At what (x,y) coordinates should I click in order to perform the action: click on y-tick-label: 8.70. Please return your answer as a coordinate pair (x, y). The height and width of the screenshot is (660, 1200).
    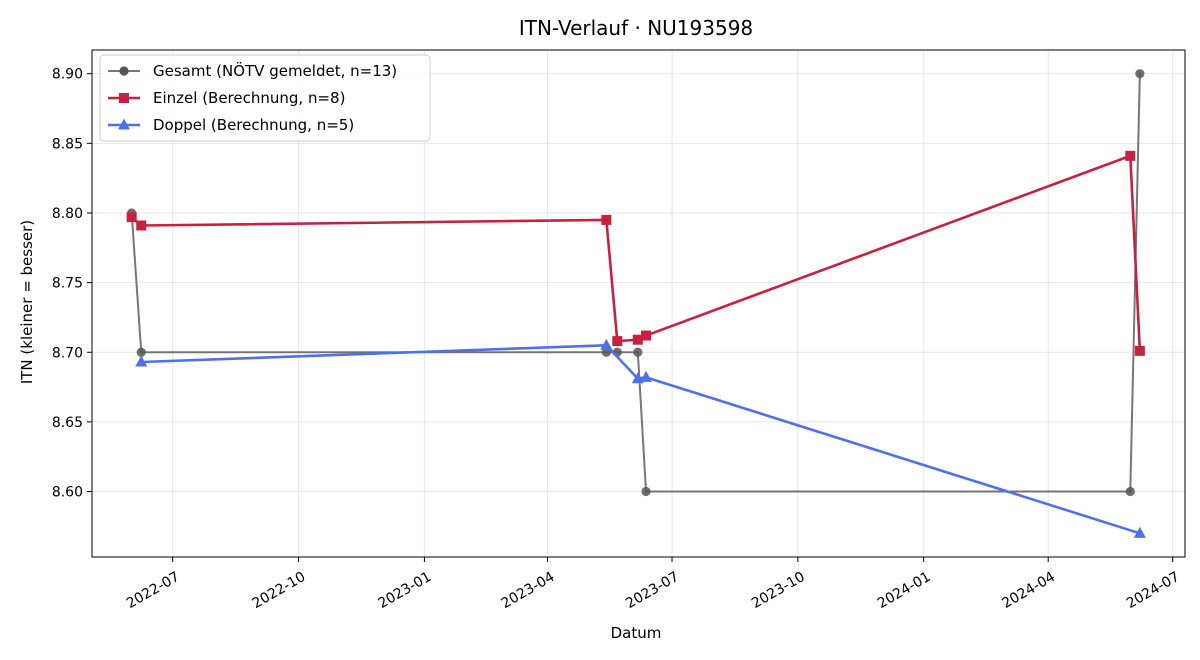
    Looking at the image, I should click on (67, 353).